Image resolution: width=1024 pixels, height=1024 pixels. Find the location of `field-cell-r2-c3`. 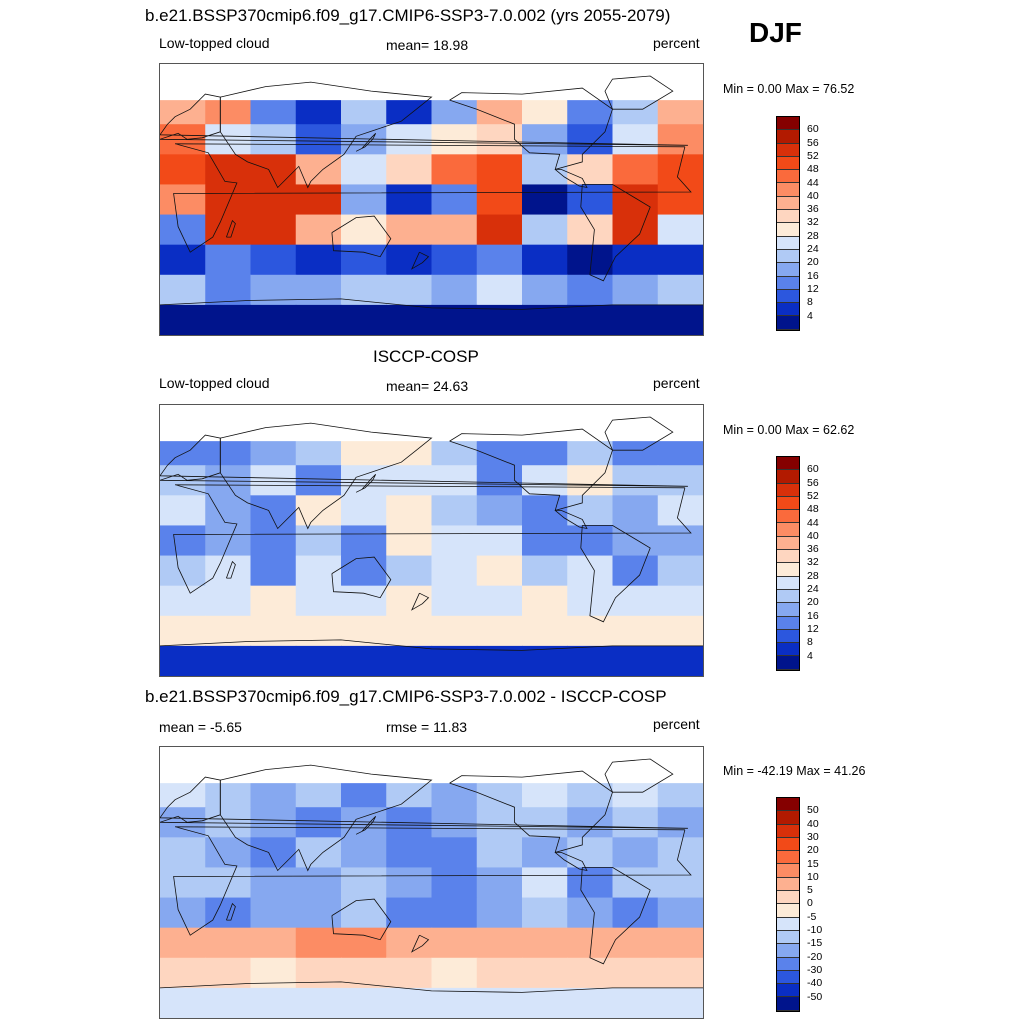

field-cell-r2-c3 is located at coordinates (318, 480).